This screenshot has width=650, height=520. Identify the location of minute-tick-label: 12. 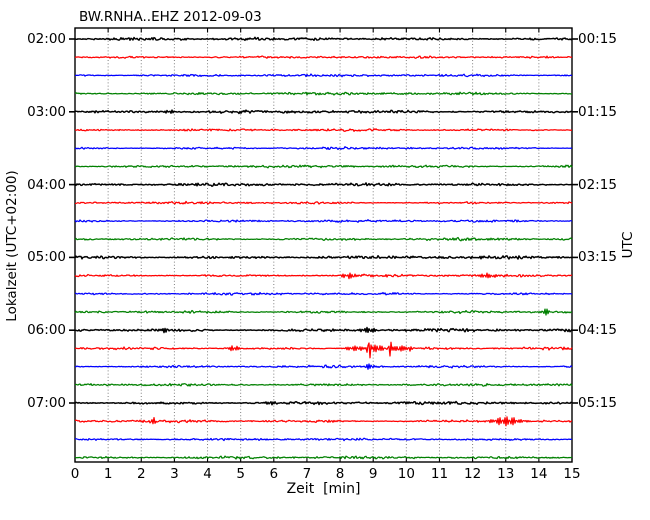
(473, 474).